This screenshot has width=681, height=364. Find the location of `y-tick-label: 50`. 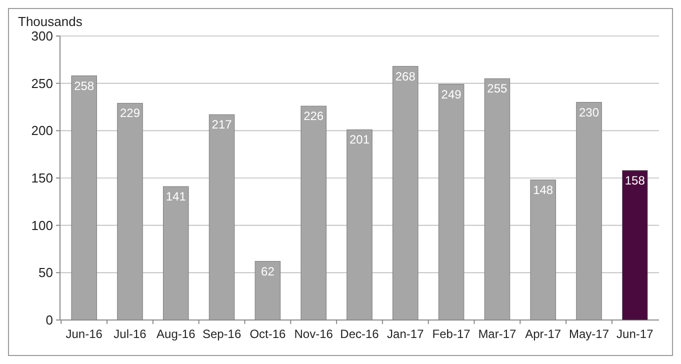

y-tick-label: 50 is located at coordinates (45, 272).